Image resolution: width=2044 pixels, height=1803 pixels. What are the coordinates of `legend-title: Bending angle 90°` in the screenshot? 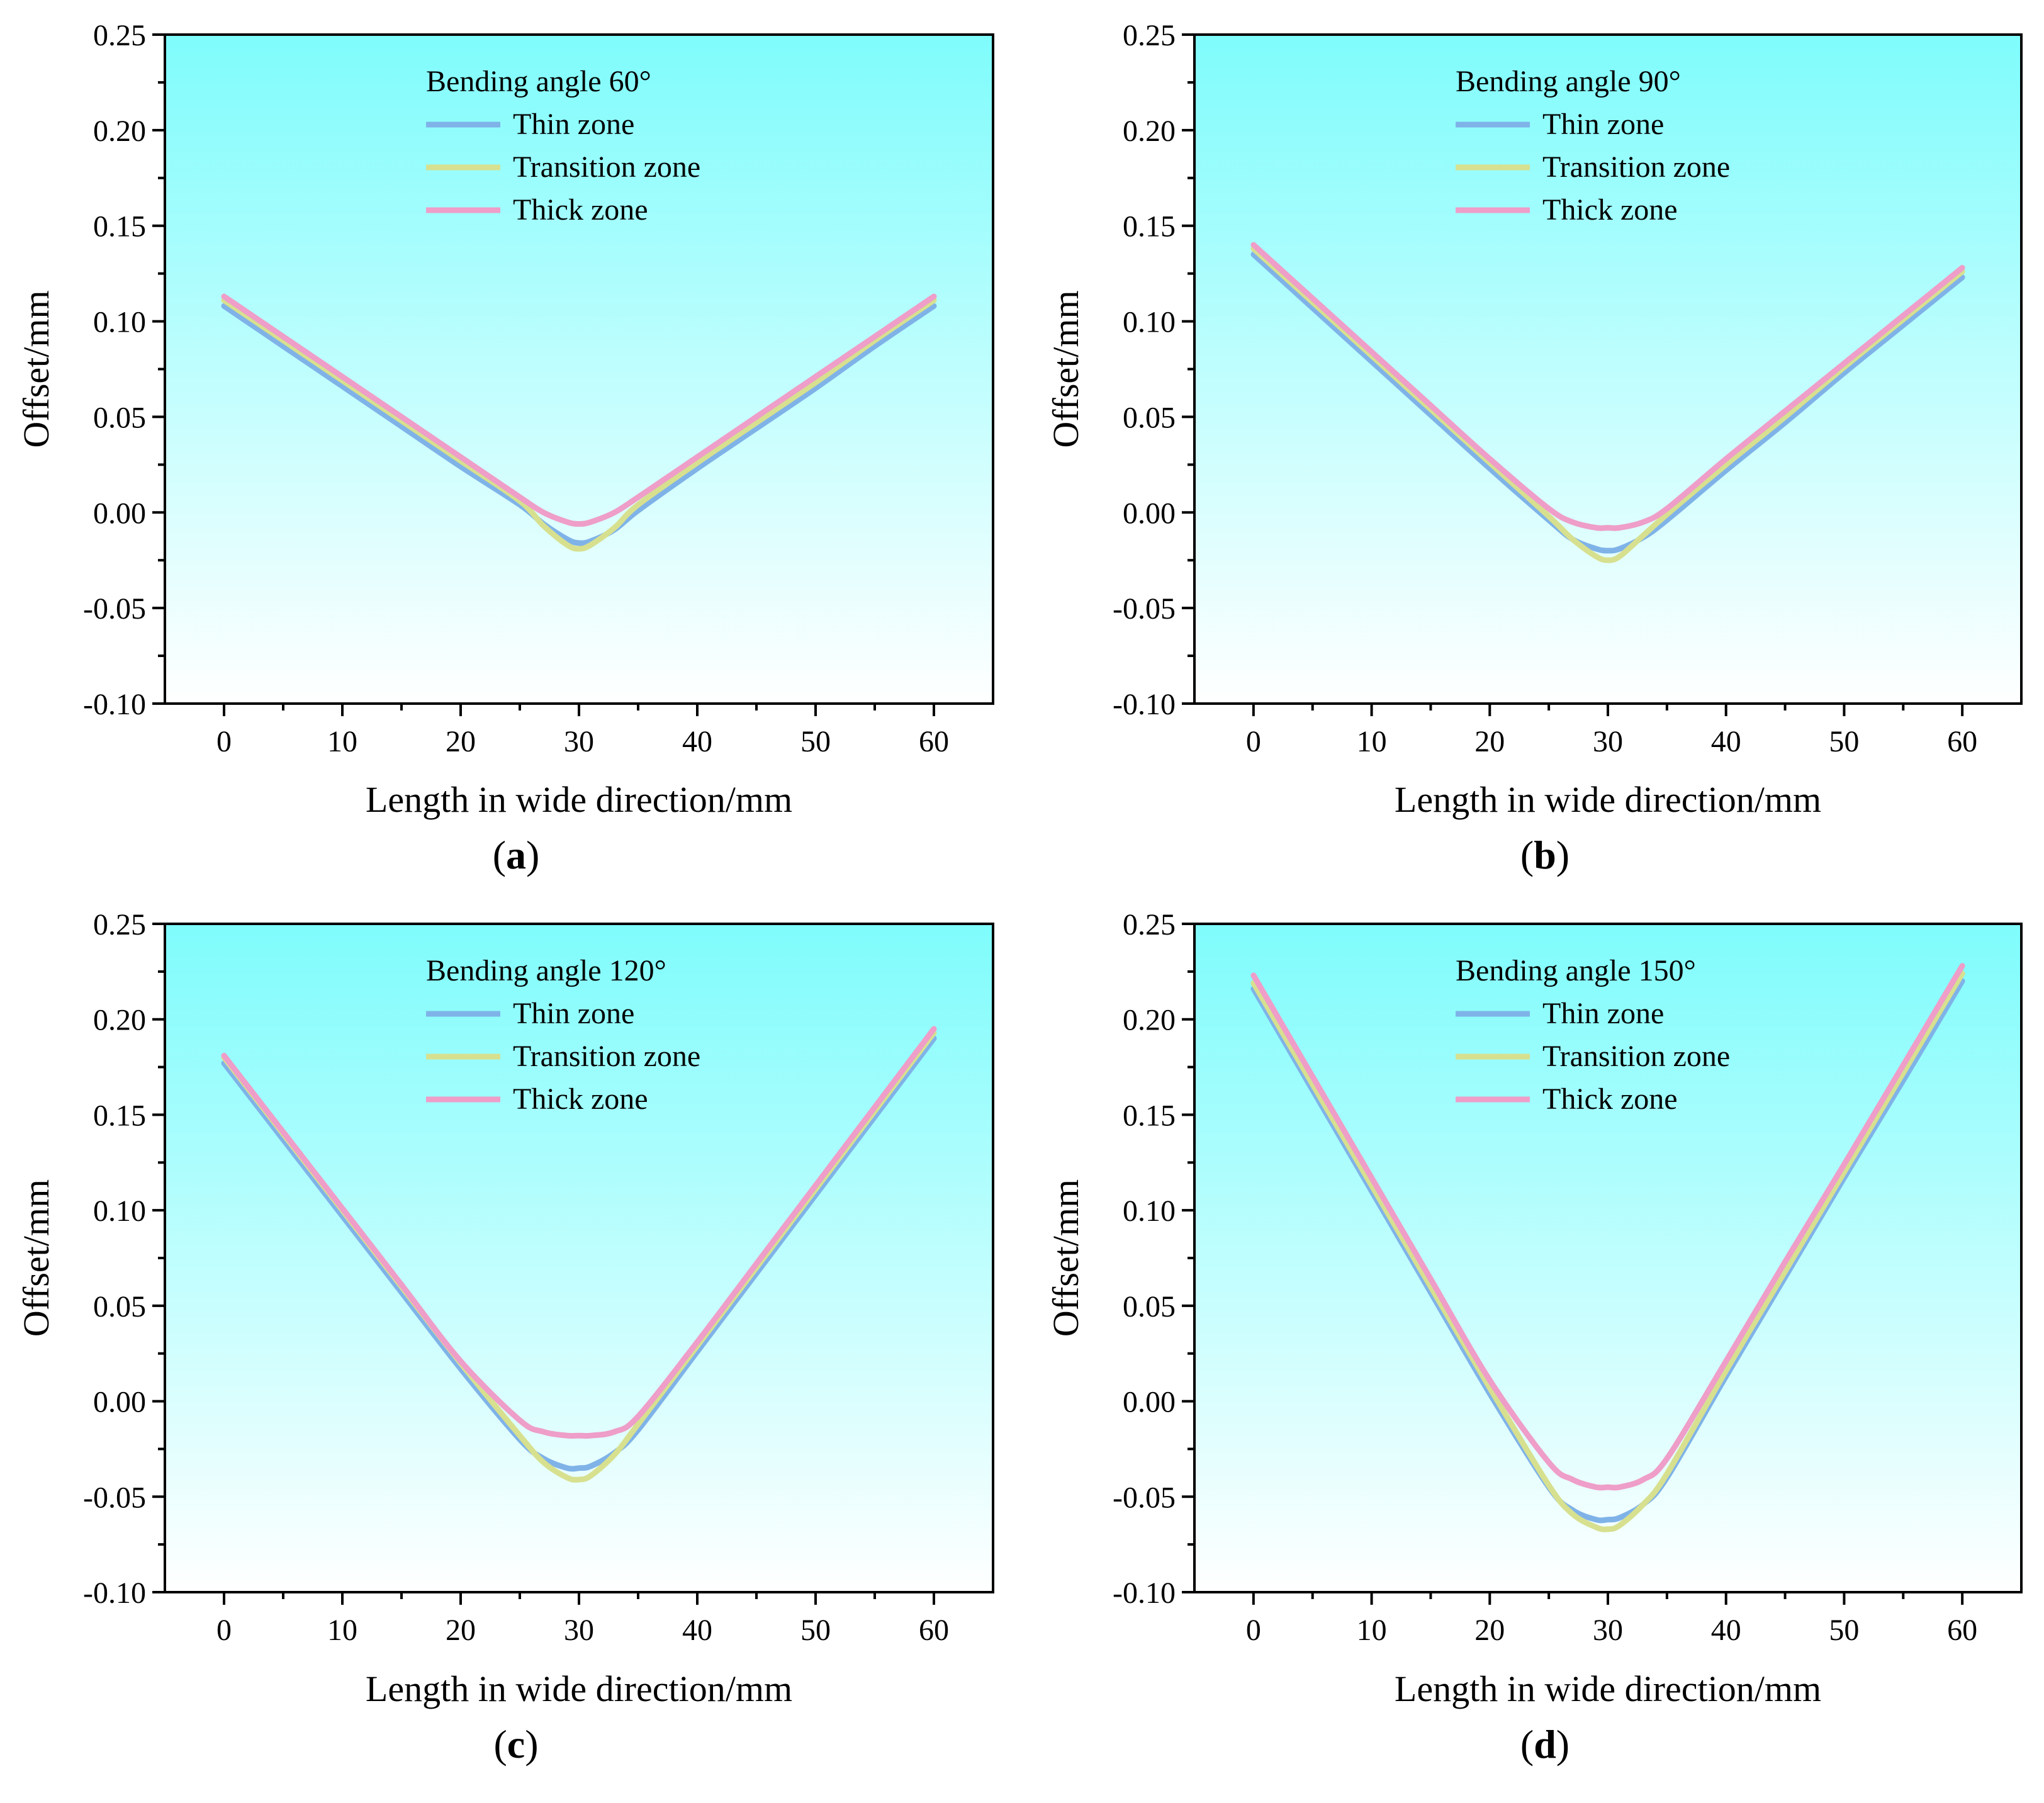 It's located at (1568, 81).